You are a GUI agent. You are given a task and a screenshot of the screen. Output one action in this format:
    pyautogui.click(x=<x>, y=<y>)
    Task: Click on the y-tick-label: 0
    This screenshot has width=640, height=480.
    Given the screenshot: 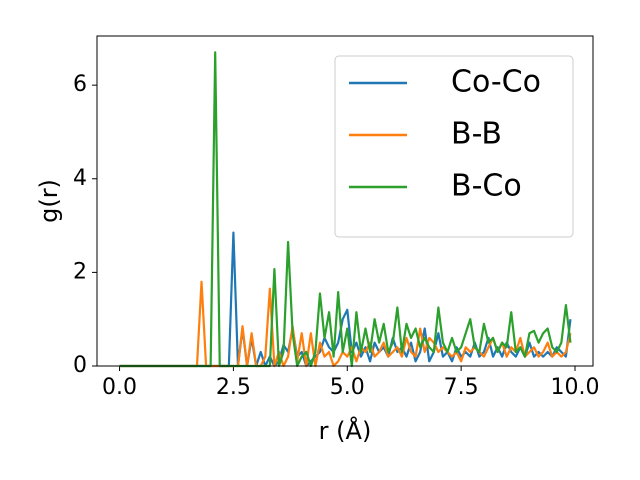 What is the action you would take?
    pyautogui.click(x=80, y=365)
    